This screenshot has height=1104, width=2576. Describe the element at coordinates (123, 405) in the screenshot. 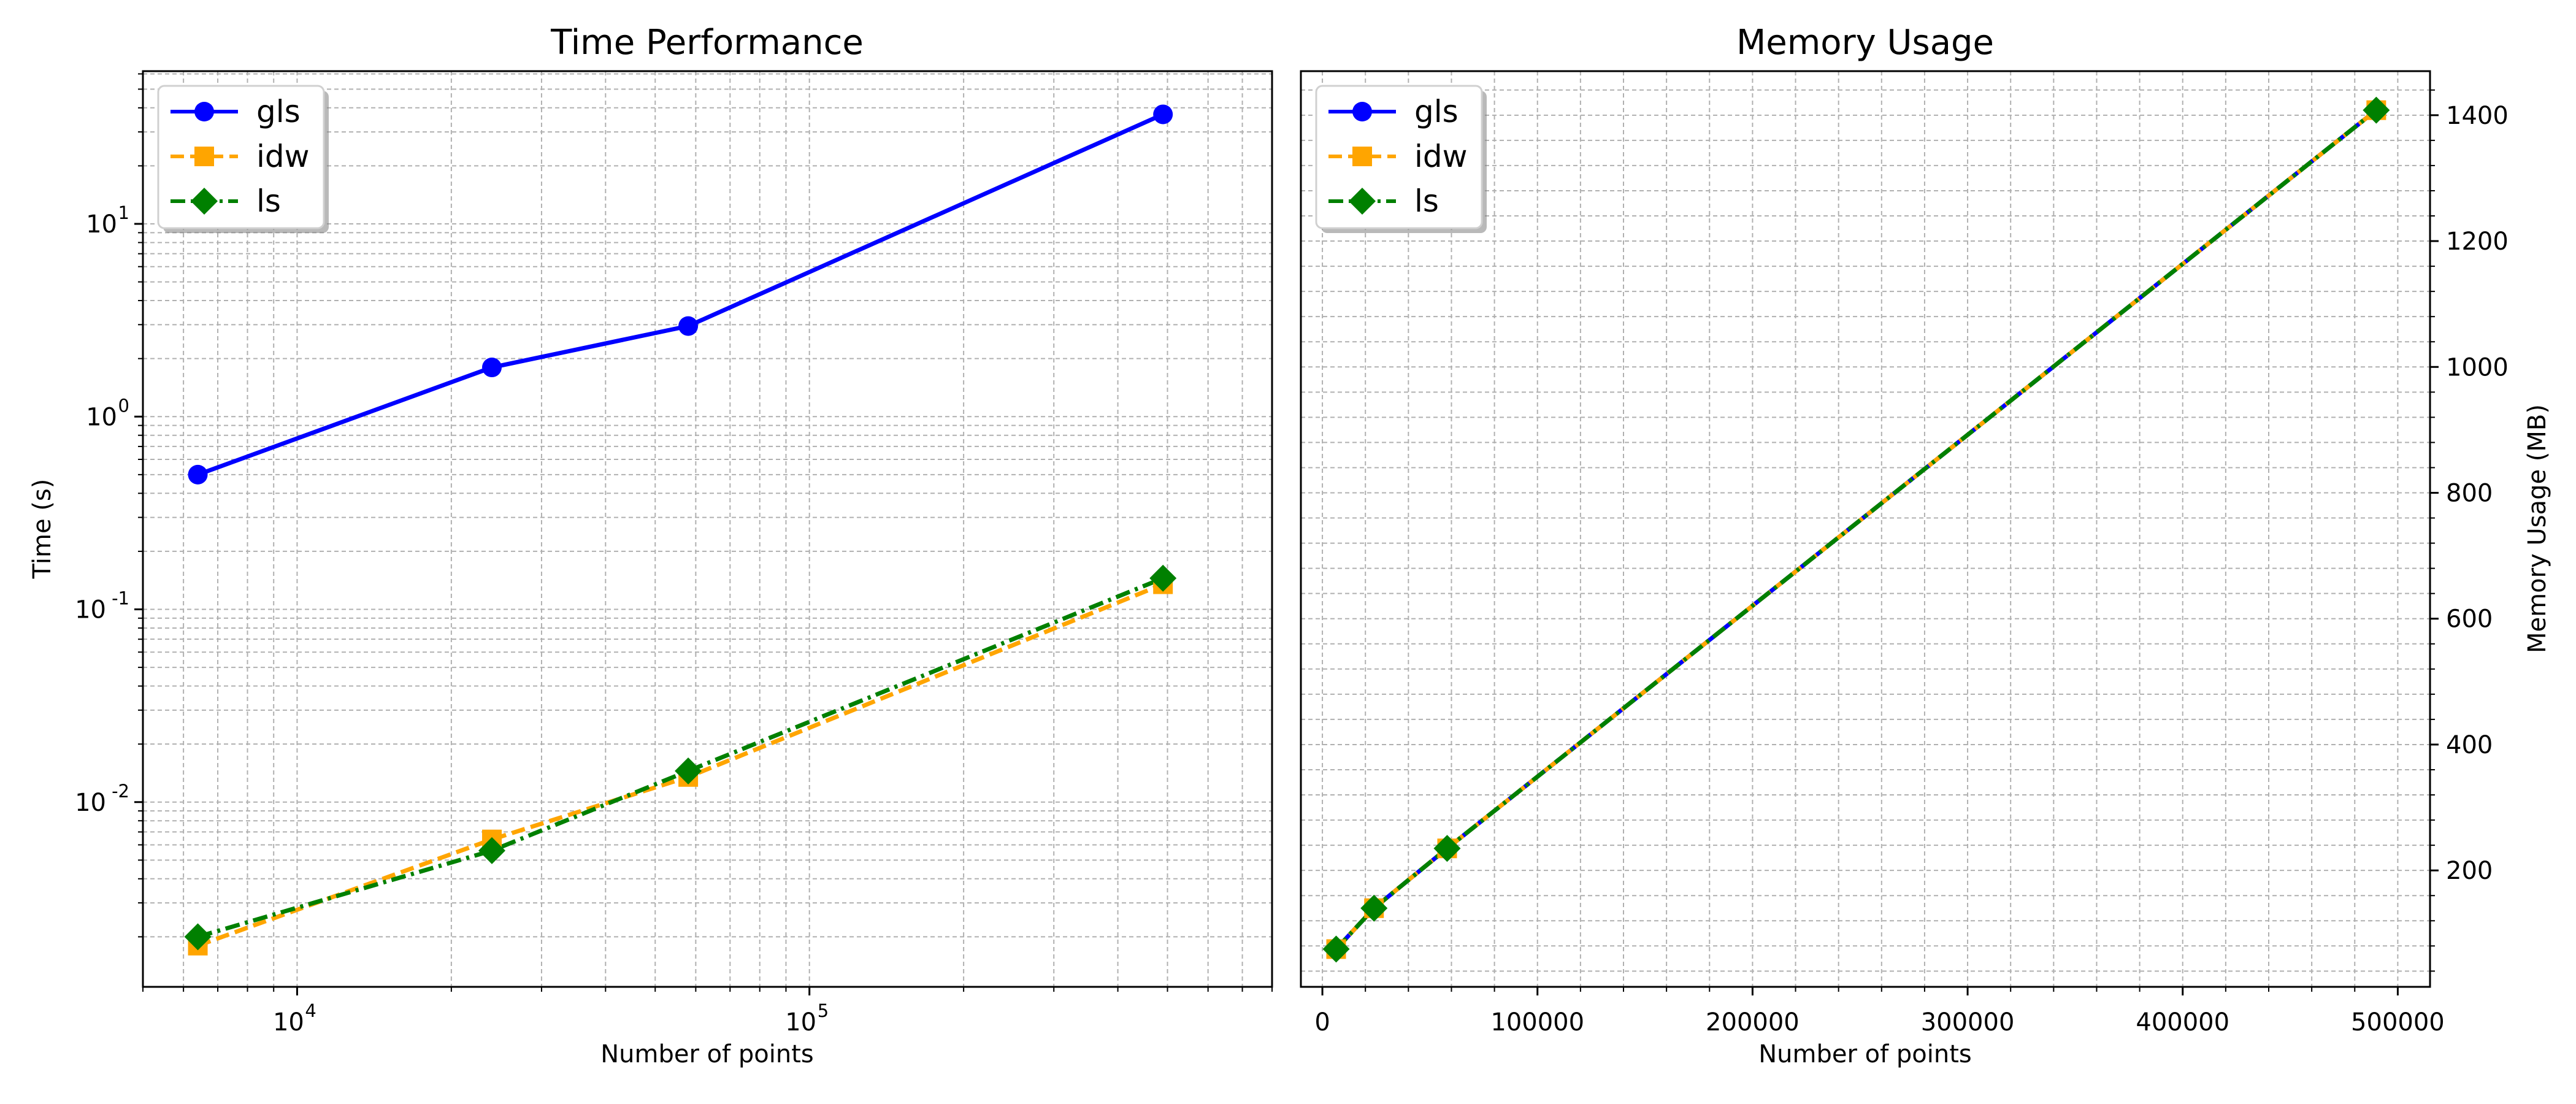

I see `y-tick-exponent: 0` at that location.